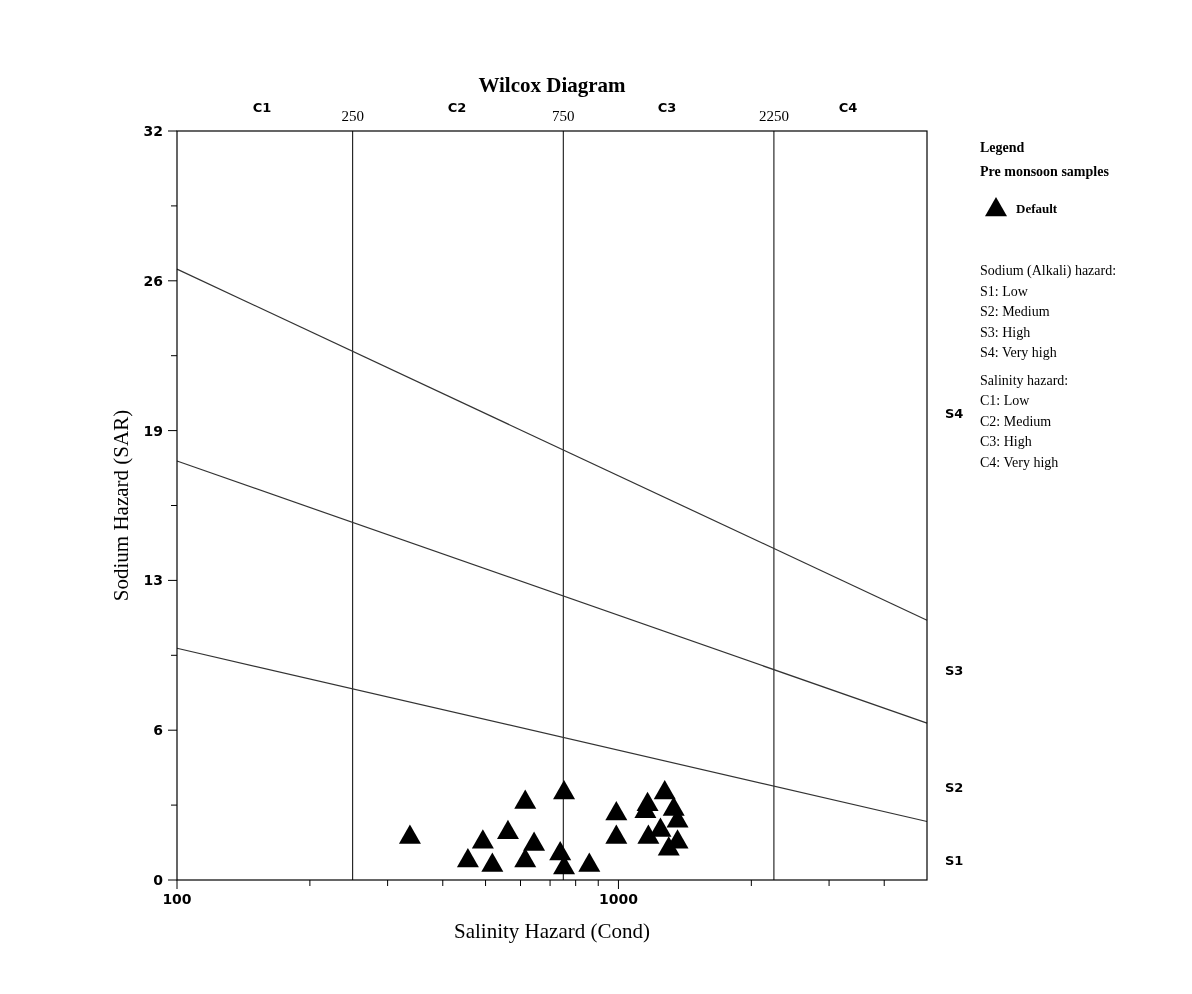 This screenshot has height=994, width=1192. Describe the element at coordinates (1037, 208) in the screenshot. I see `legend-label: Default` at that location.